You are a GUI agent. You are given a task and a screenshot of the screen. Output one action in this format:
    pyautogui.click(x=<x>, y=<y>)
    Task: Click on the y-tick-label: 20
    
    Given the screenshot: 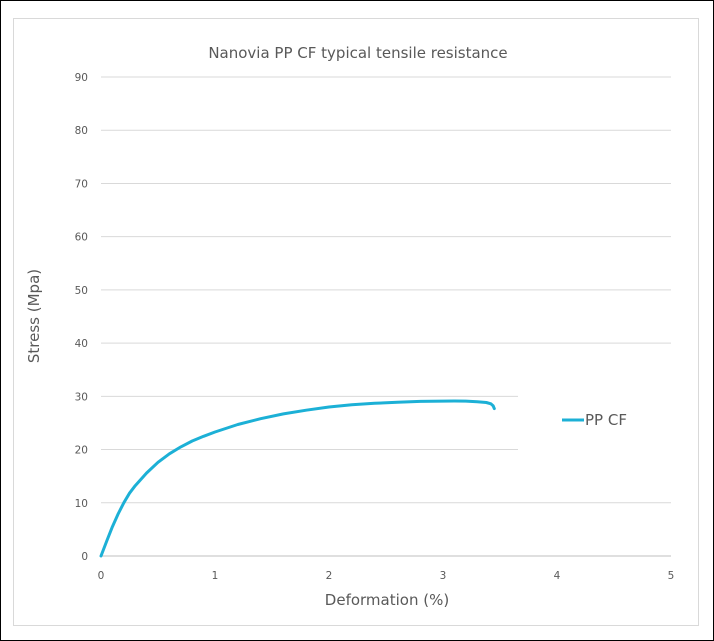 What is the action you would take?
    pyautogui.click(x=81, y=451)
    